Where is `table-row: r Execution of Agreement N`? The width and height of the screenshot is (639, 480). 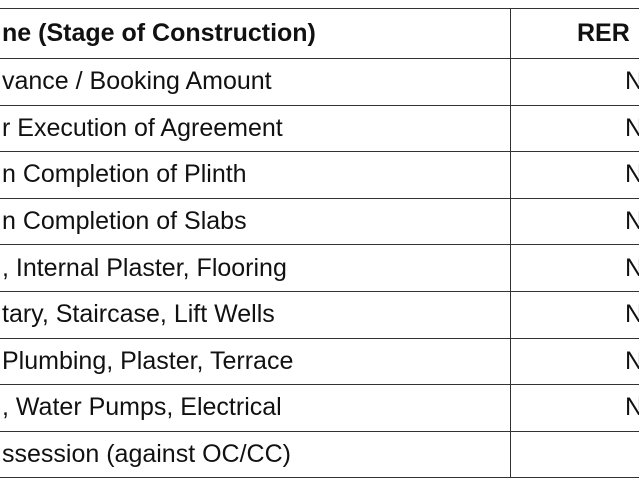 table-row: r Execution of Agreement N is located at coordinates (319, 128).